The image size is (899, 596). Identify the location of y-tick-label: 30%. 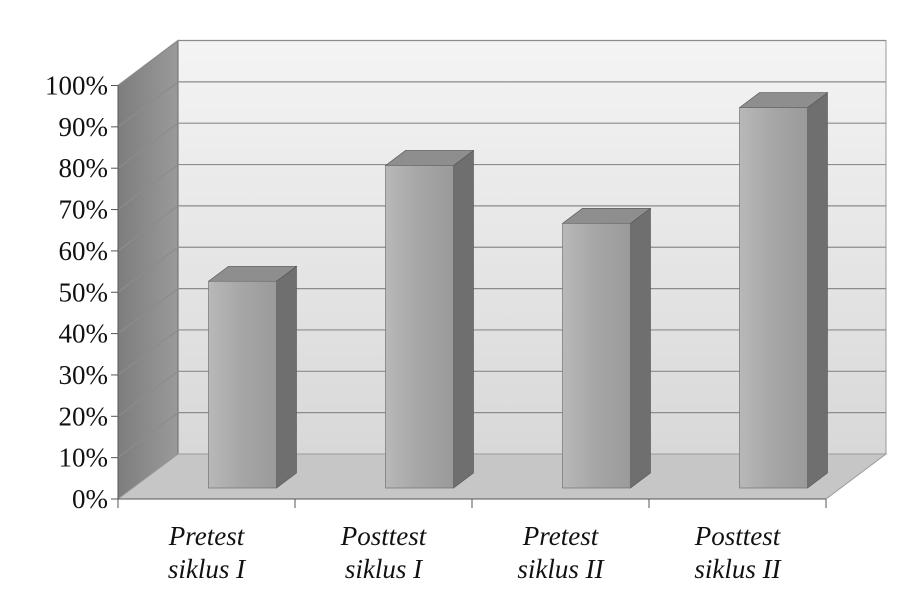
(84, 375).